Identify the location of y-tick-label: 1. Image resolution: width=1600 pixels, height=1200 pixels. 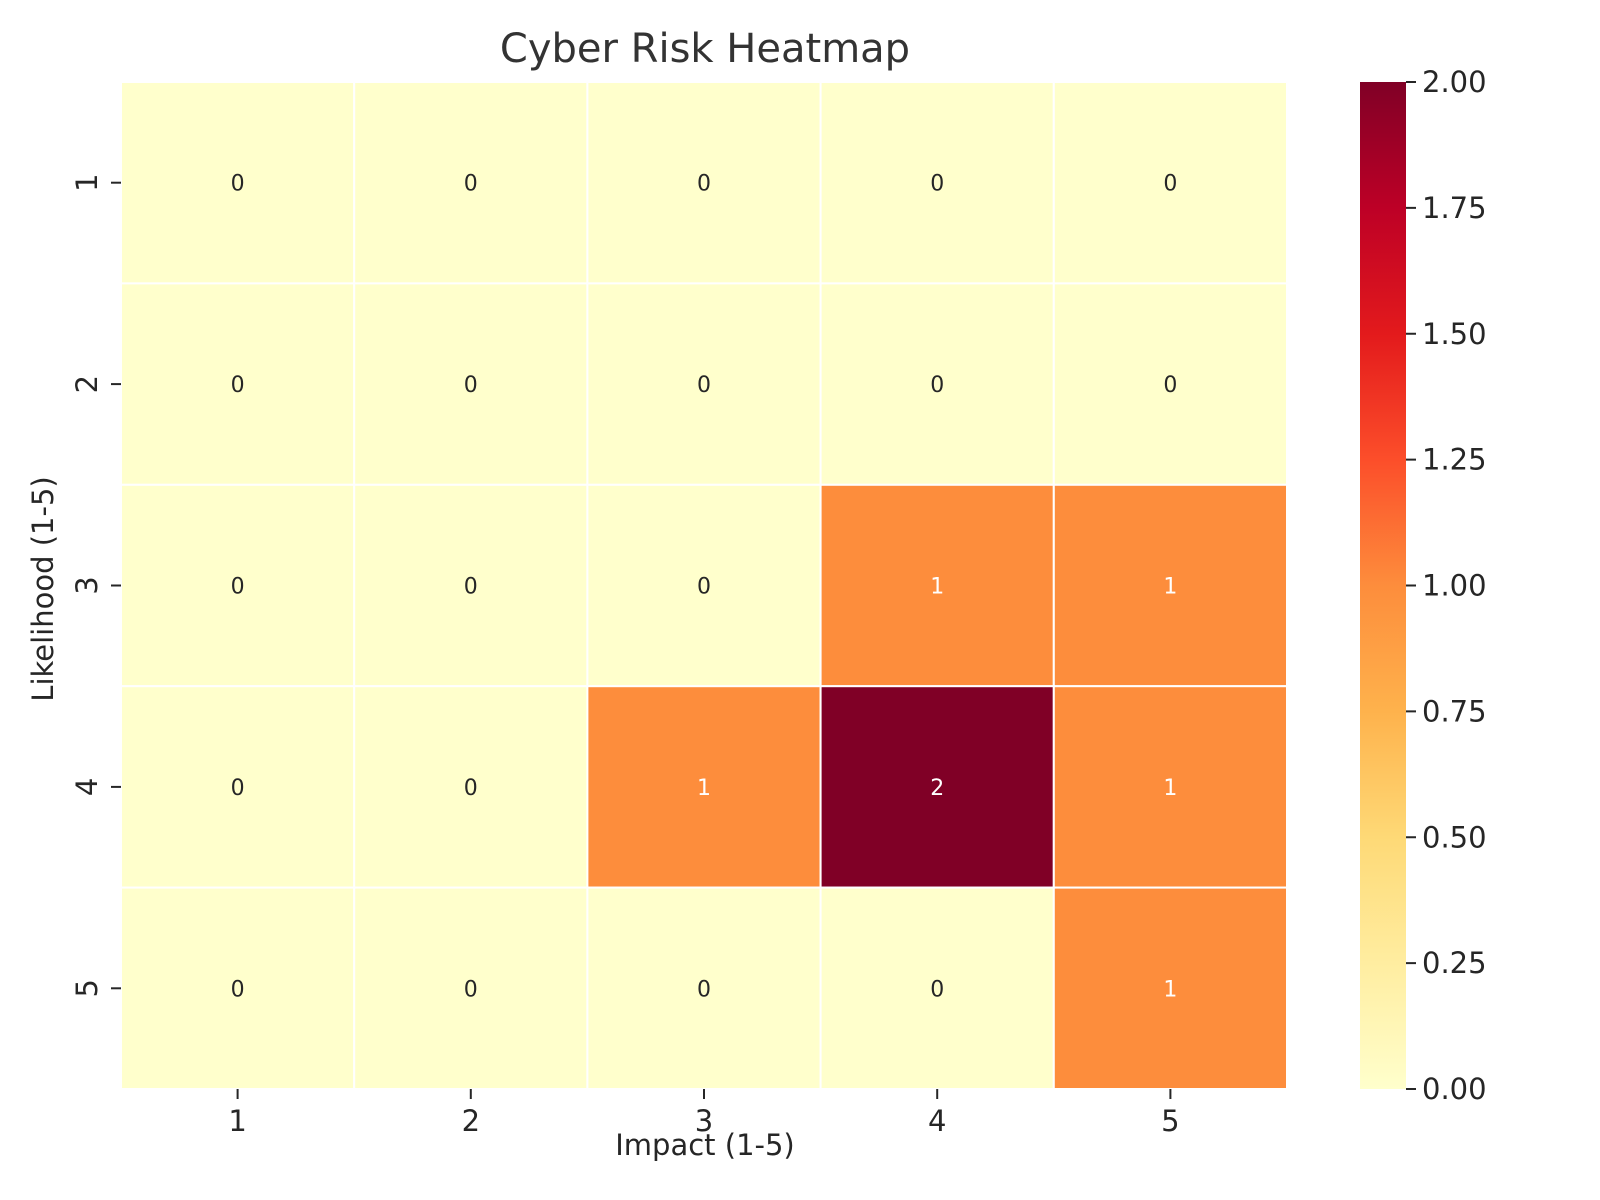
(87, 182).